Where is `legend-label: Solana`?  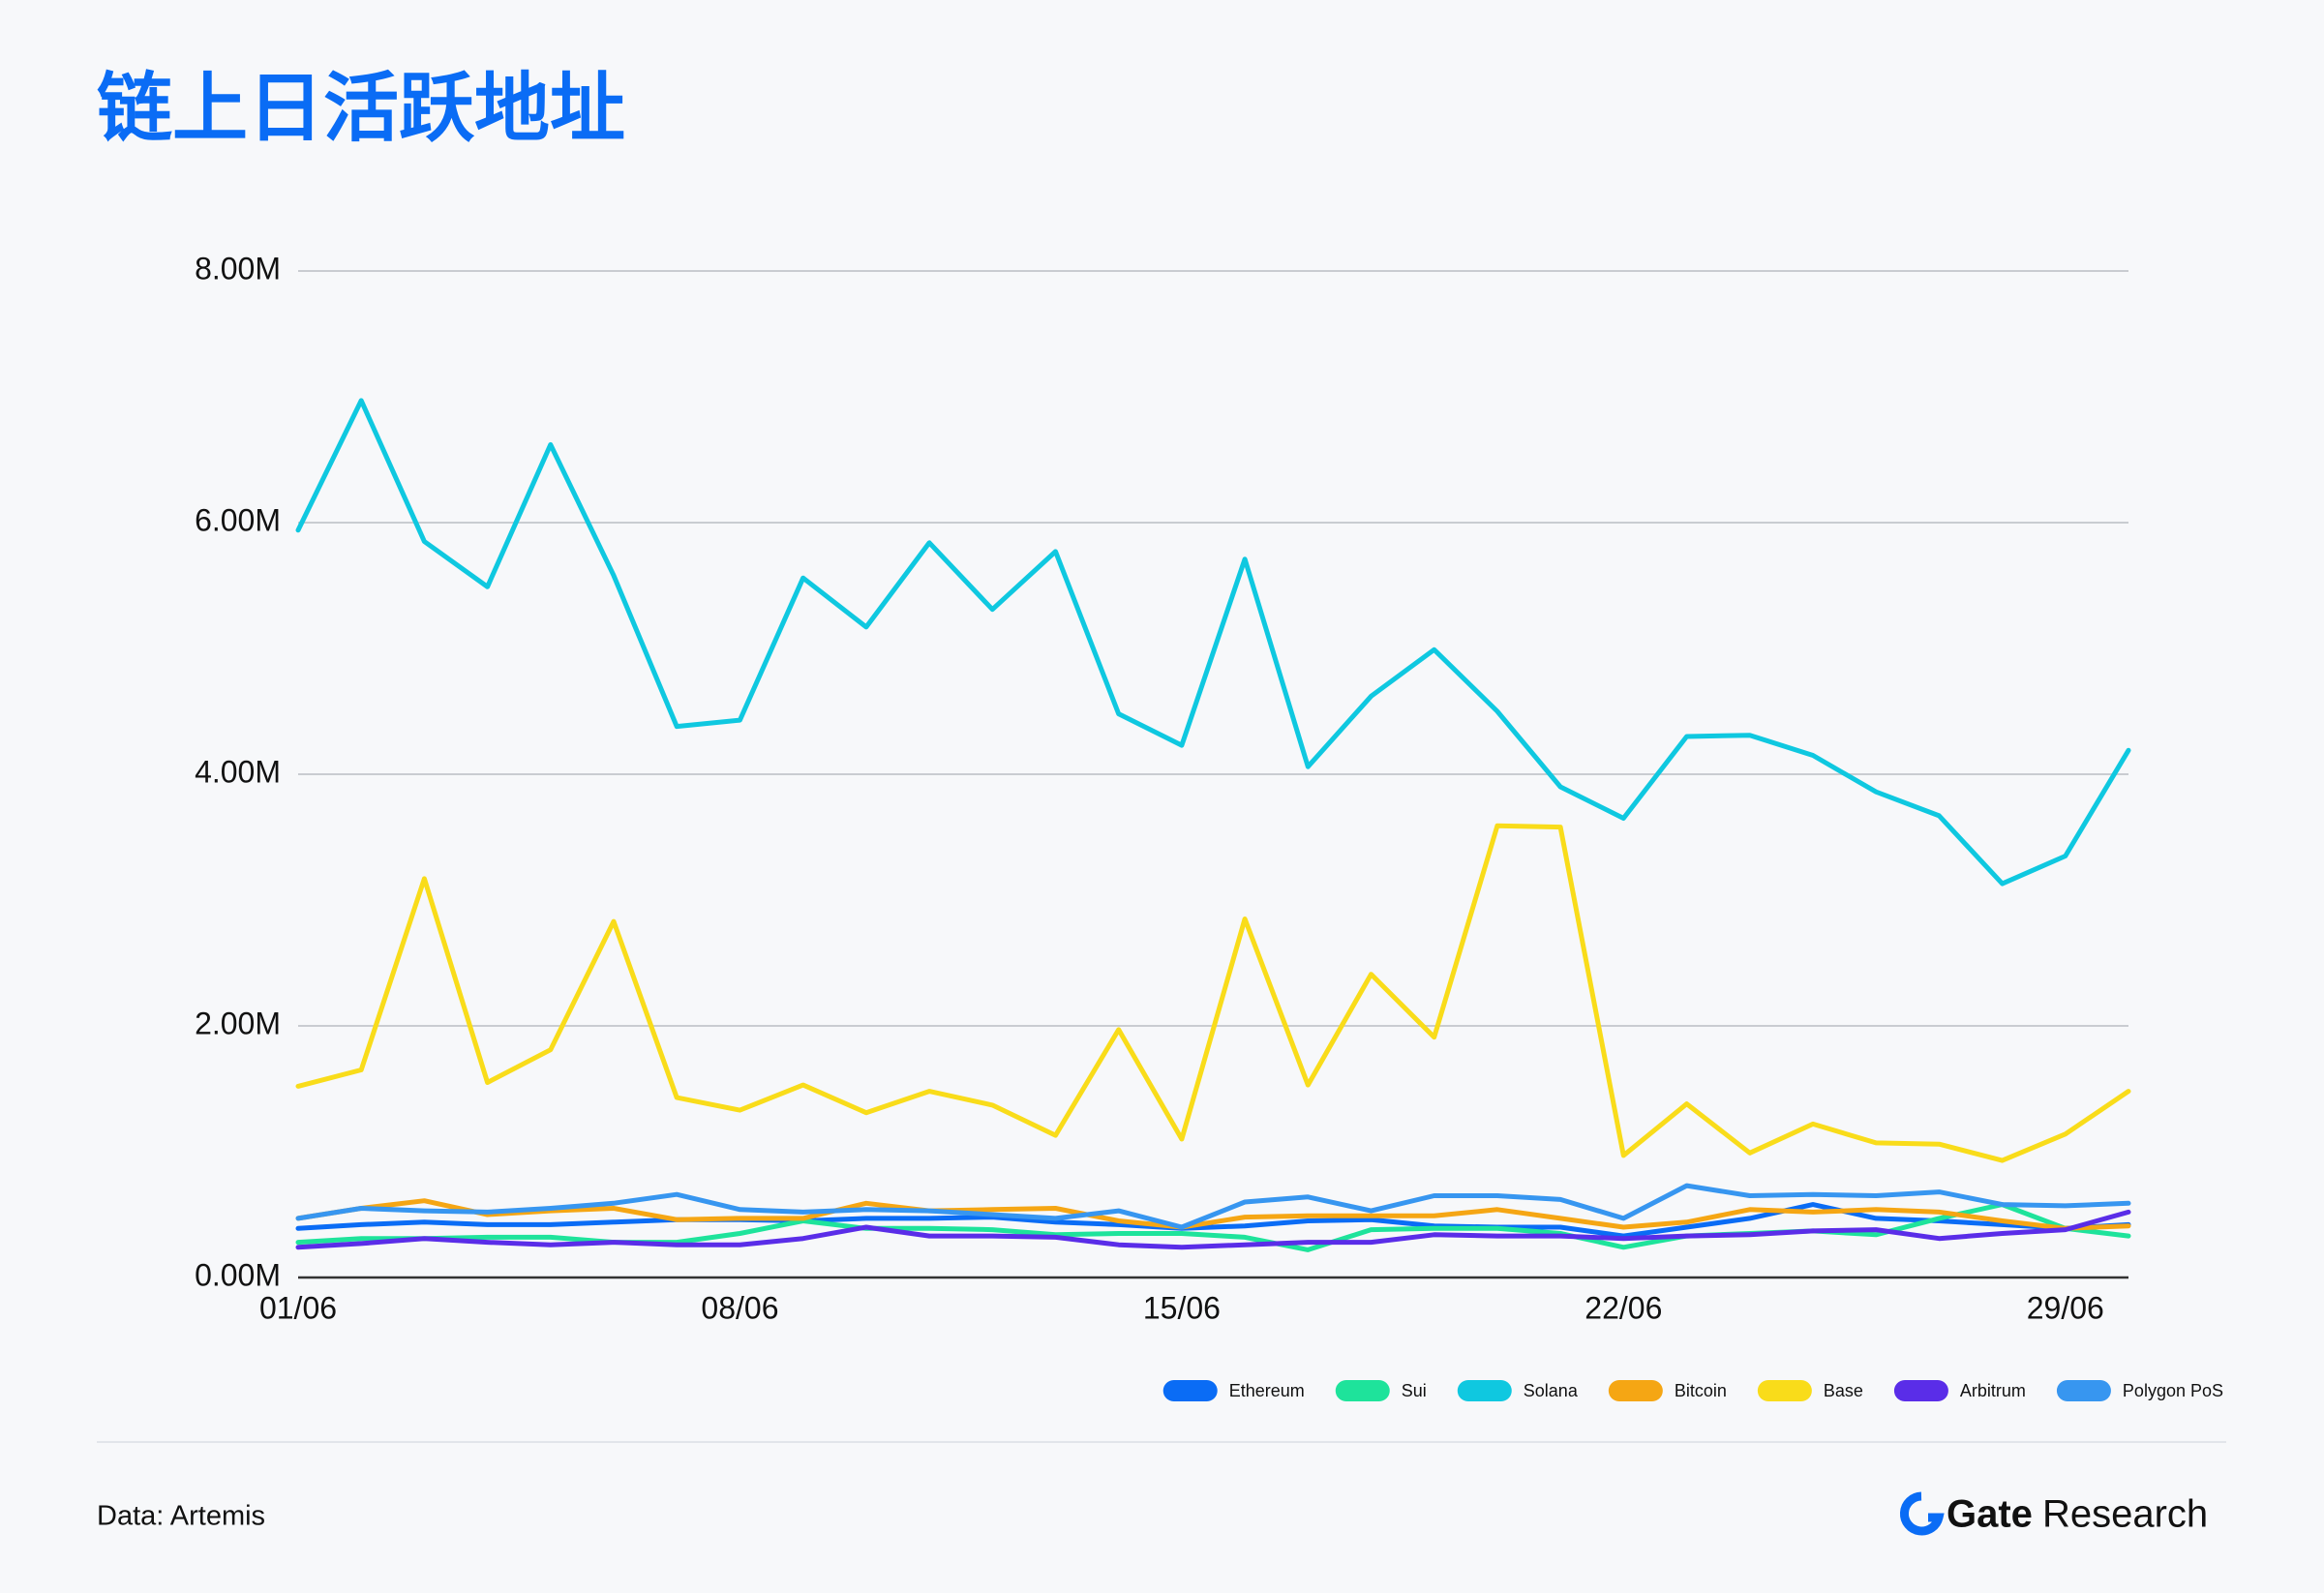 legend-label: Solana is located at coordinates (1551, 1390).